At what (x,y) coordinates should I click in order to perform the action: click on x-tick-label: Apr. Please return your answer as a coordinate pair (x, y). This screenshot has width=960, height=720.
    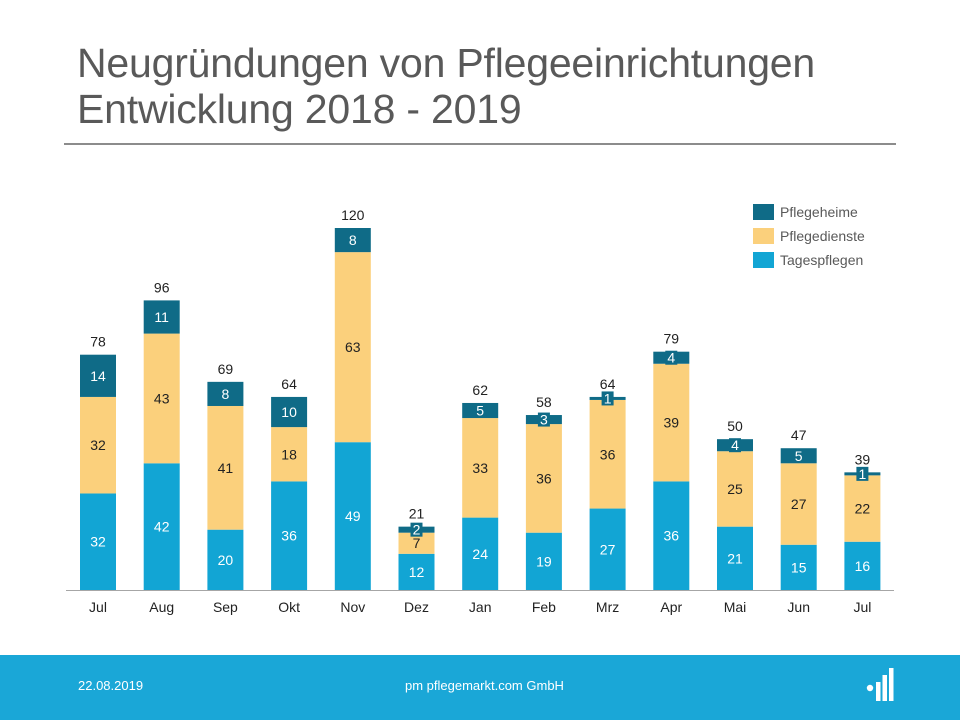
    Looking at the image, I should click on (671, 607).